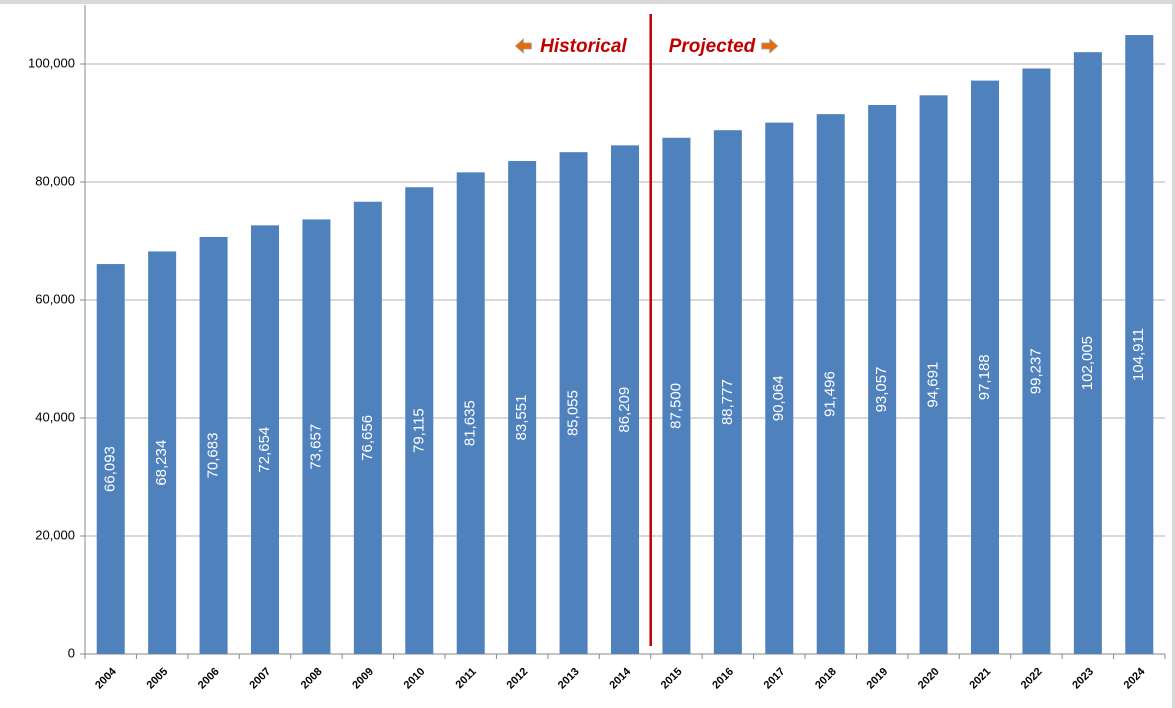  Describe the element at coordinates (830, 394) in the screenshot. I see `value-label: 91,496` at that location.